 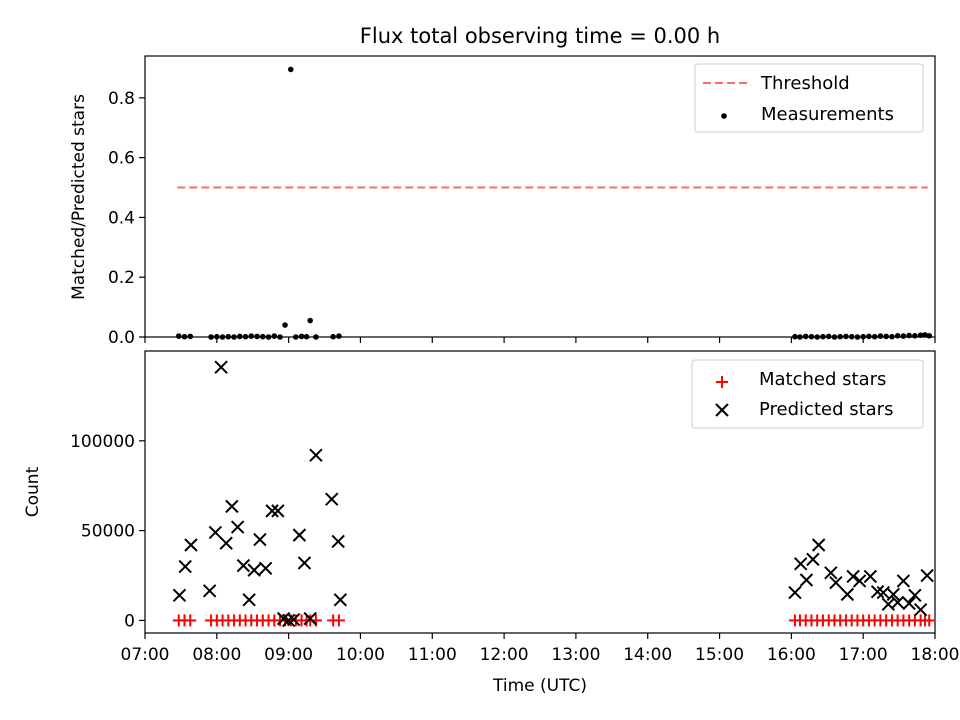 What do you see at coordinates (809, 98) in the screenshot?
I see `top-legend: Threshold Measurements` at bounding box center [809, 98].